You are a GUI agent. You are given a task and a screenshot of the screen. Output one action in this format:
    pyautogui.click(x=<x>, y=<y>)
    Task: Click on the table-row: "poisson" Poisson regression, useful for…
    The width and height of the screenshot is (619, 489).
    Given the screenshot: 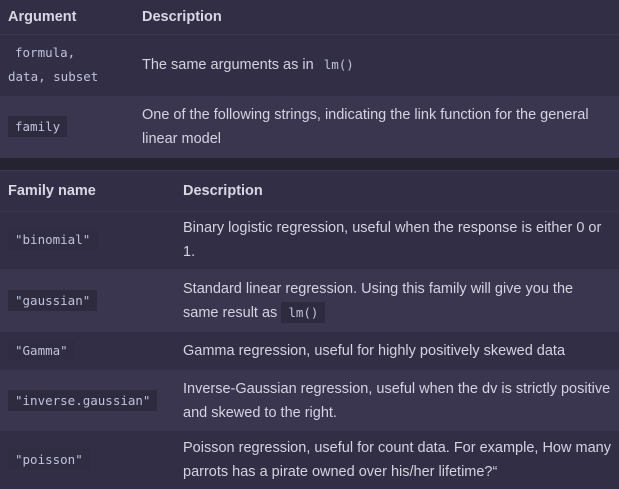 What is the action you would take?
    pyautogui.click(x=309, y=460)
    